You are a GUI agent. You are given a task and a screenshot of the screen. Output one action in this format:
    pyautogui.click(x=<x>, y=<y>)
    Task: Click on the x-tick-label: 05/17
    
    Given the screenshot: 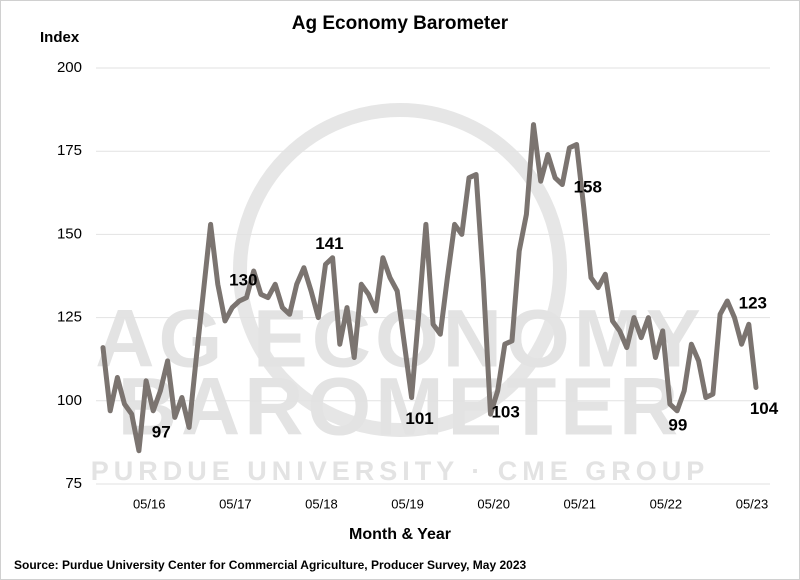 What is the action you would take?
    pyautogui.click(x=235, y=503)
    